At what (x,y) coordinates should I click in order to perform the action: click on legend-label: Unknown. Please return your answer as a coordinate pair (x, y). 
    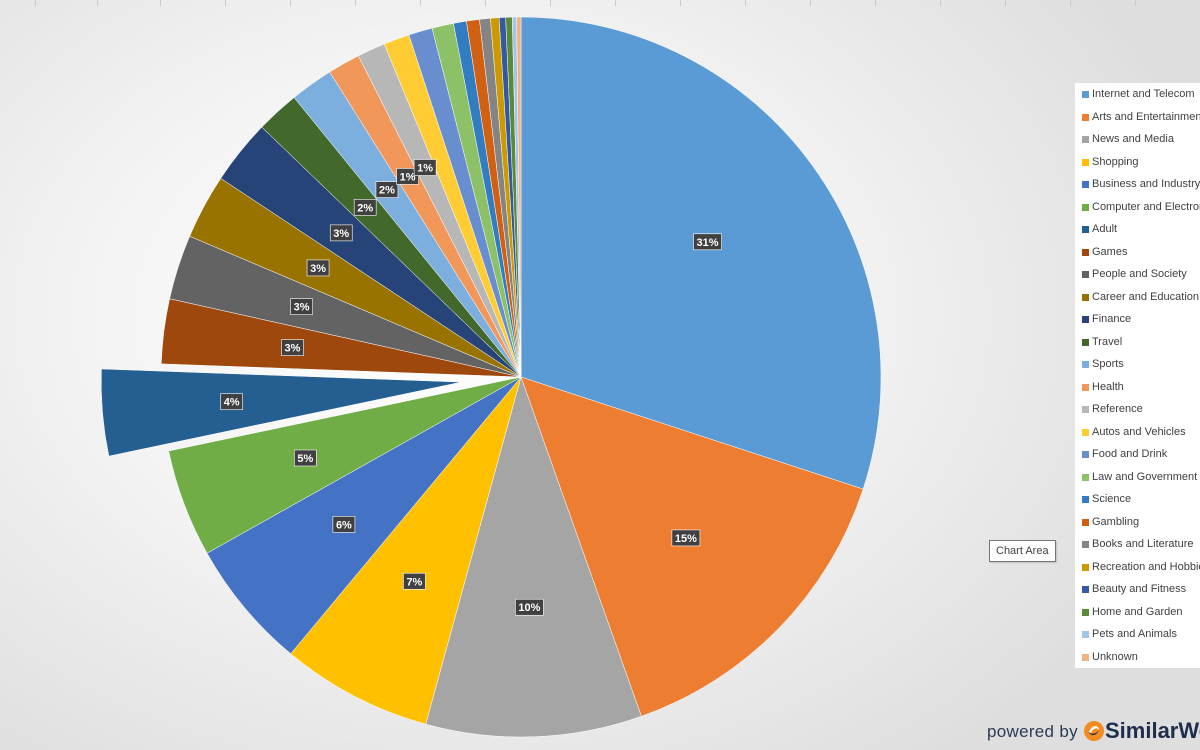
    Looking at the image, I should click on (1115, 656).